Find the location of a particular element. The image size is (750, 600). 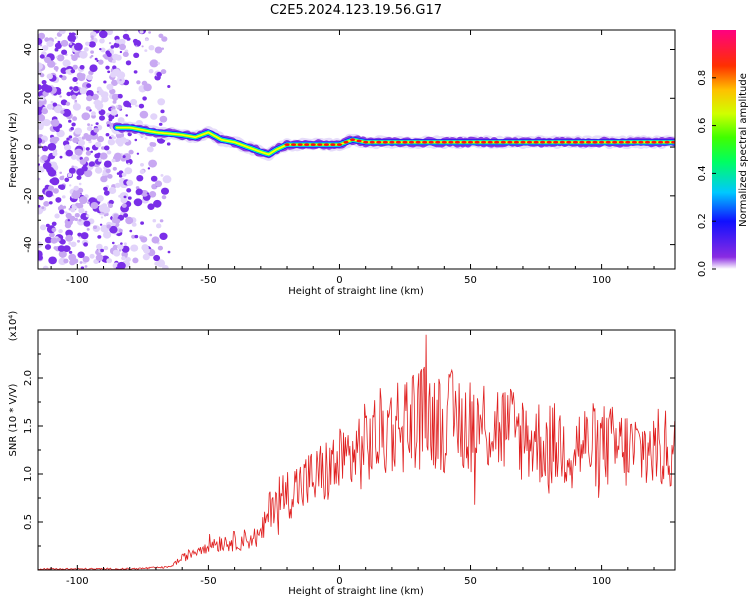

figure-title: C2E5.2024.123.19.56.G17 is located at coordinates (356, 10).